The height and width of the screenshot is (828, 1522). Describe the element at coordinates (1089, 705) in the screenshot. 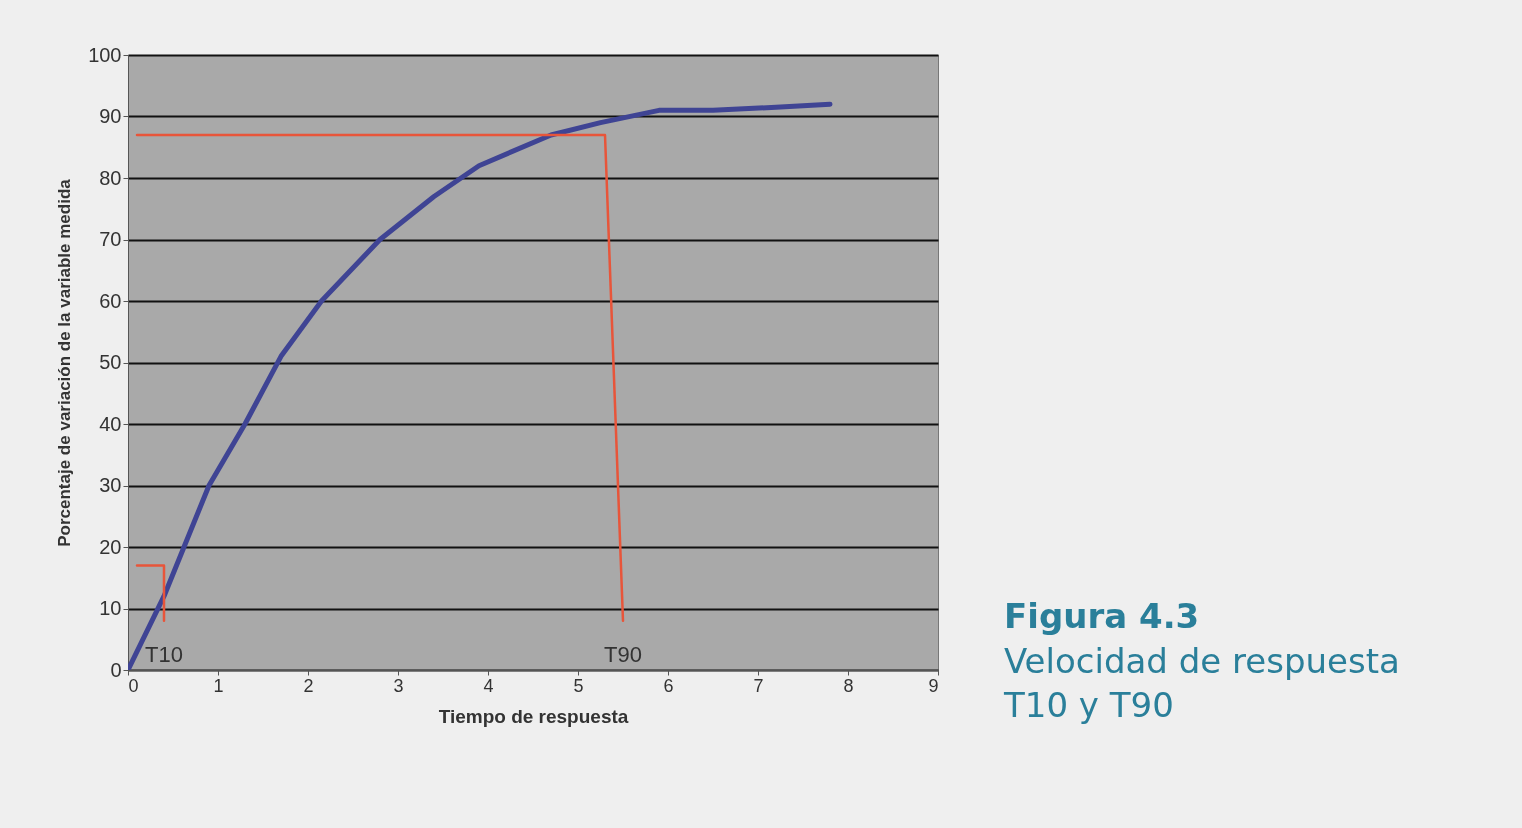

I see `text: T10 y T90` at that location.